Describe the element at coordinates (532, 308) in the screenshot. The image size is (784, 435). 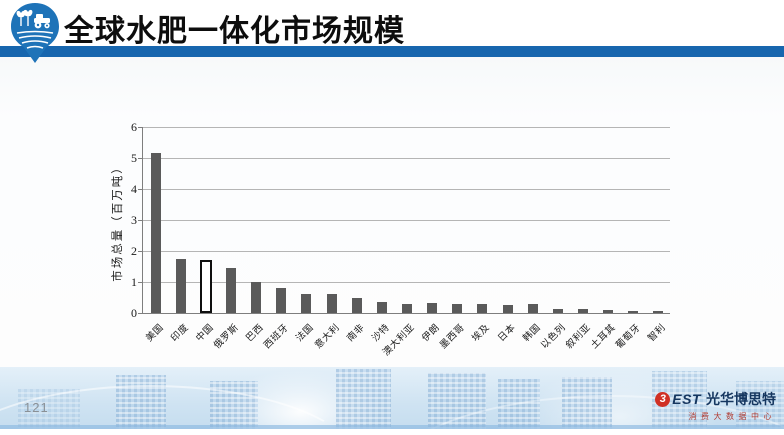
I see `bar-韩国` at that location.